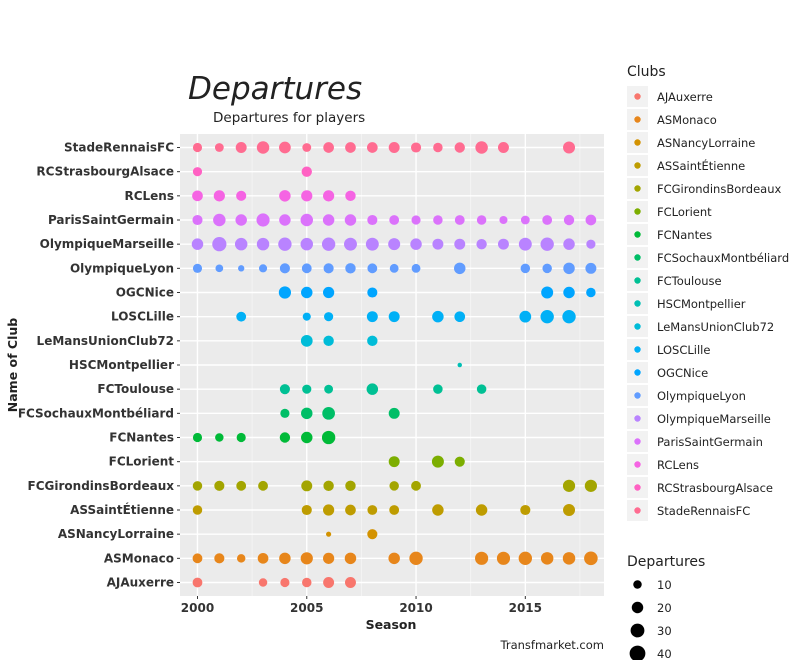 Image resolution: width=800 pixels, height=660 pixels. I want to click on y-tick-label: LeMansUnionClub72, so click(105, 341).